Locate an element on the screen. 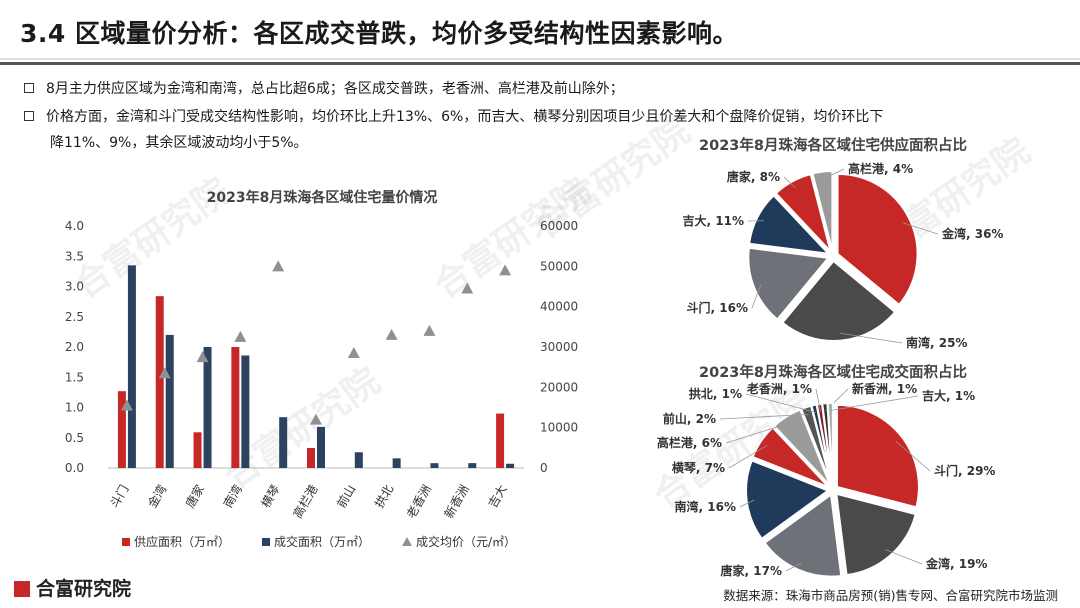 The height and width of the screenshot is (608, 1080). y-left-tick-label: 1.5 is located at coordinates (74, 377).